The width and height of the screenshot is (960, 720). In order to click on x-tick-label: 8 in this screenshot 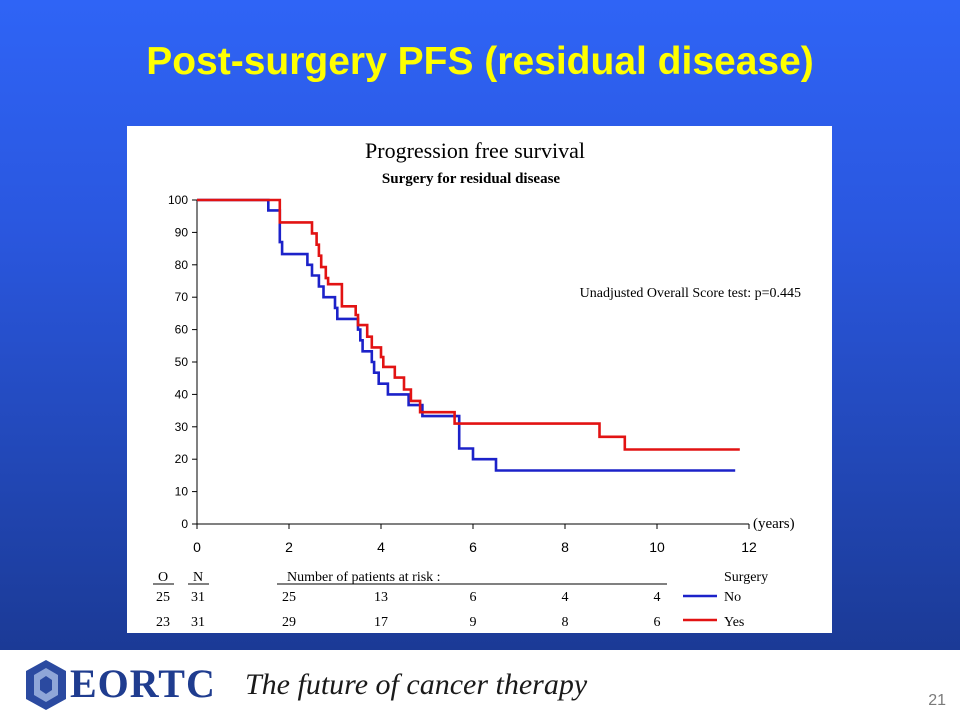, I will do `click(565, 547)`.